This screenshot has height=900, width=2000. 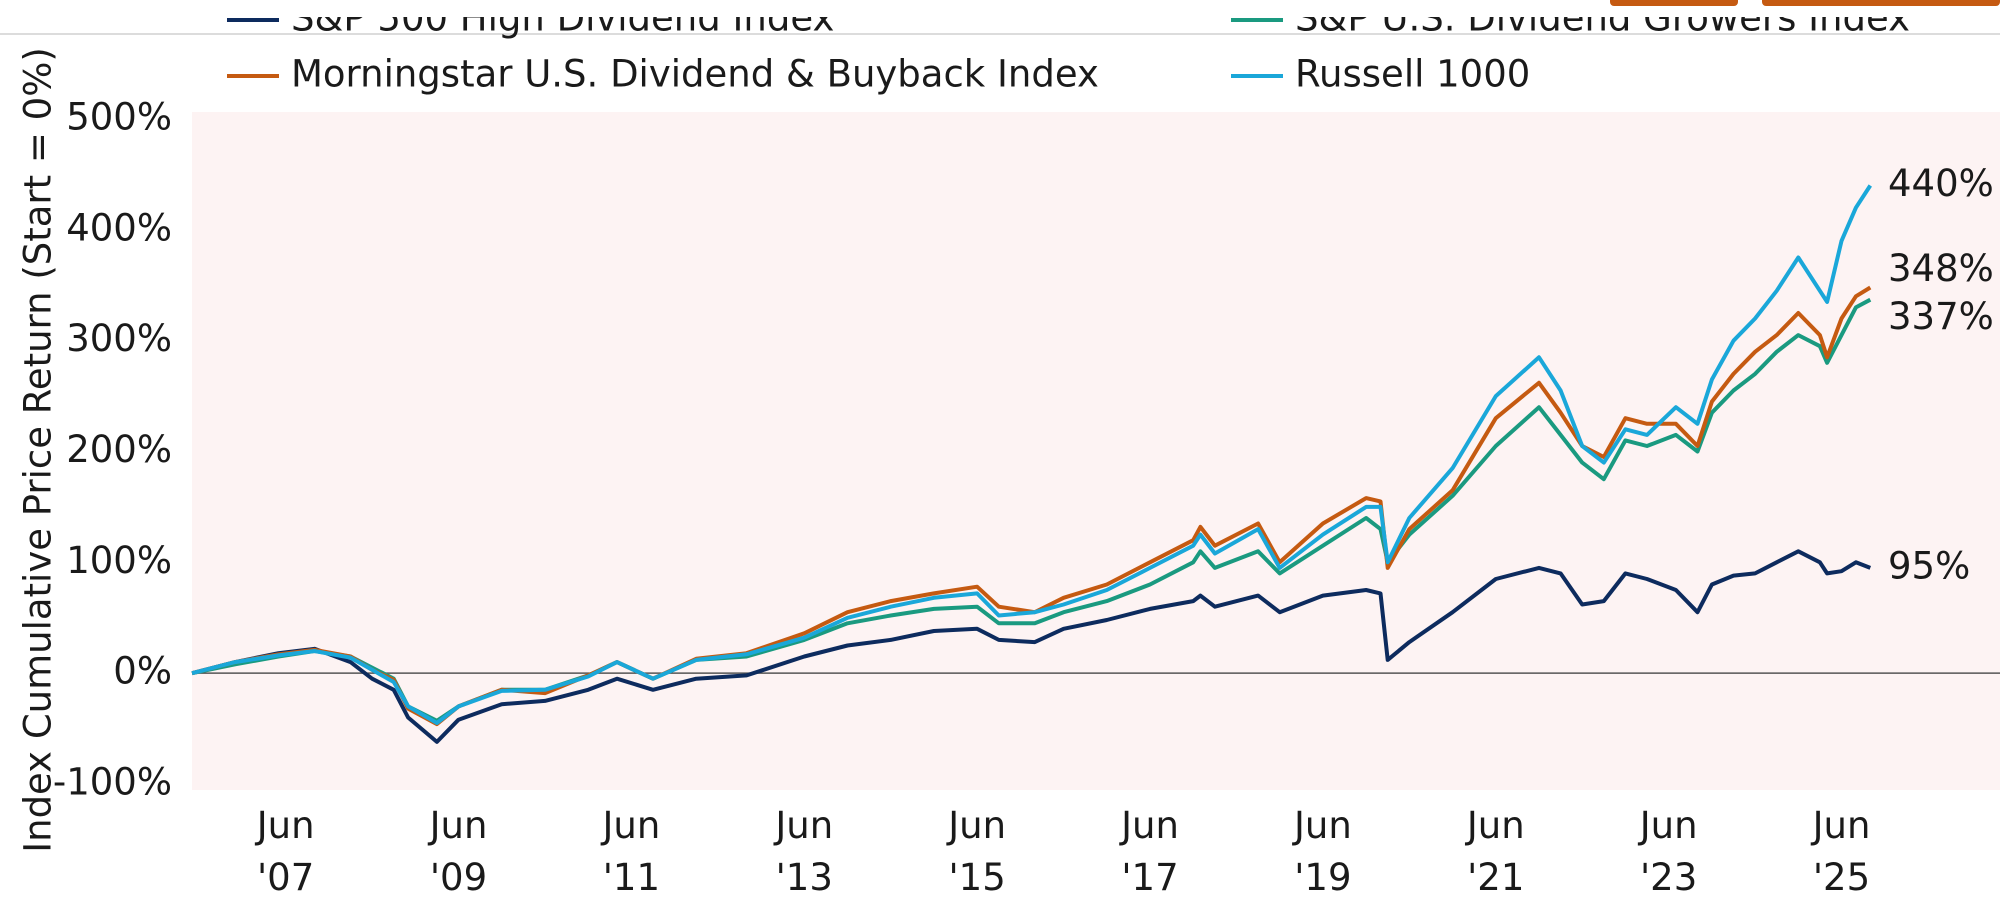 I want to click on y-tick-label: 0%, so click(x=142, y=671).